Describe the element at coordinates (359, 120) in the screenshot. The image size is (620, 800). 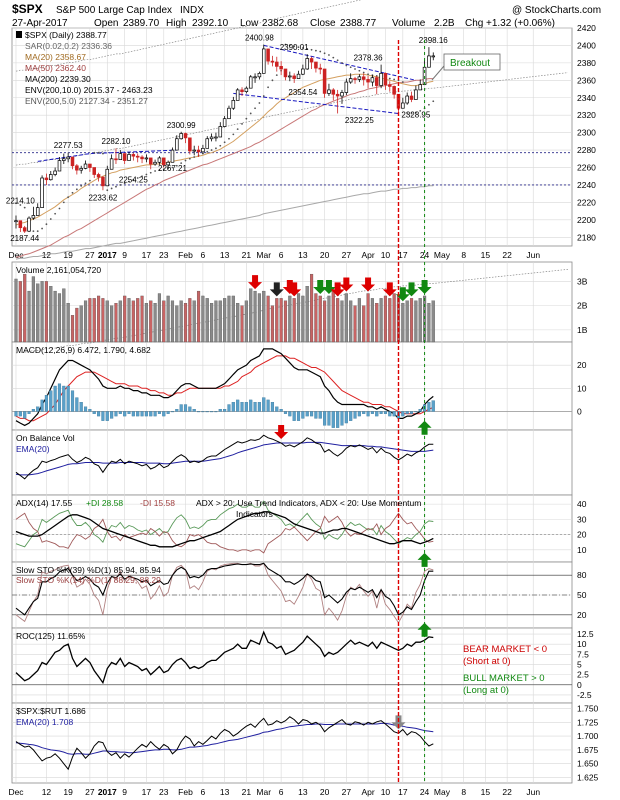
I see `price-label: 2322.25` at that location.